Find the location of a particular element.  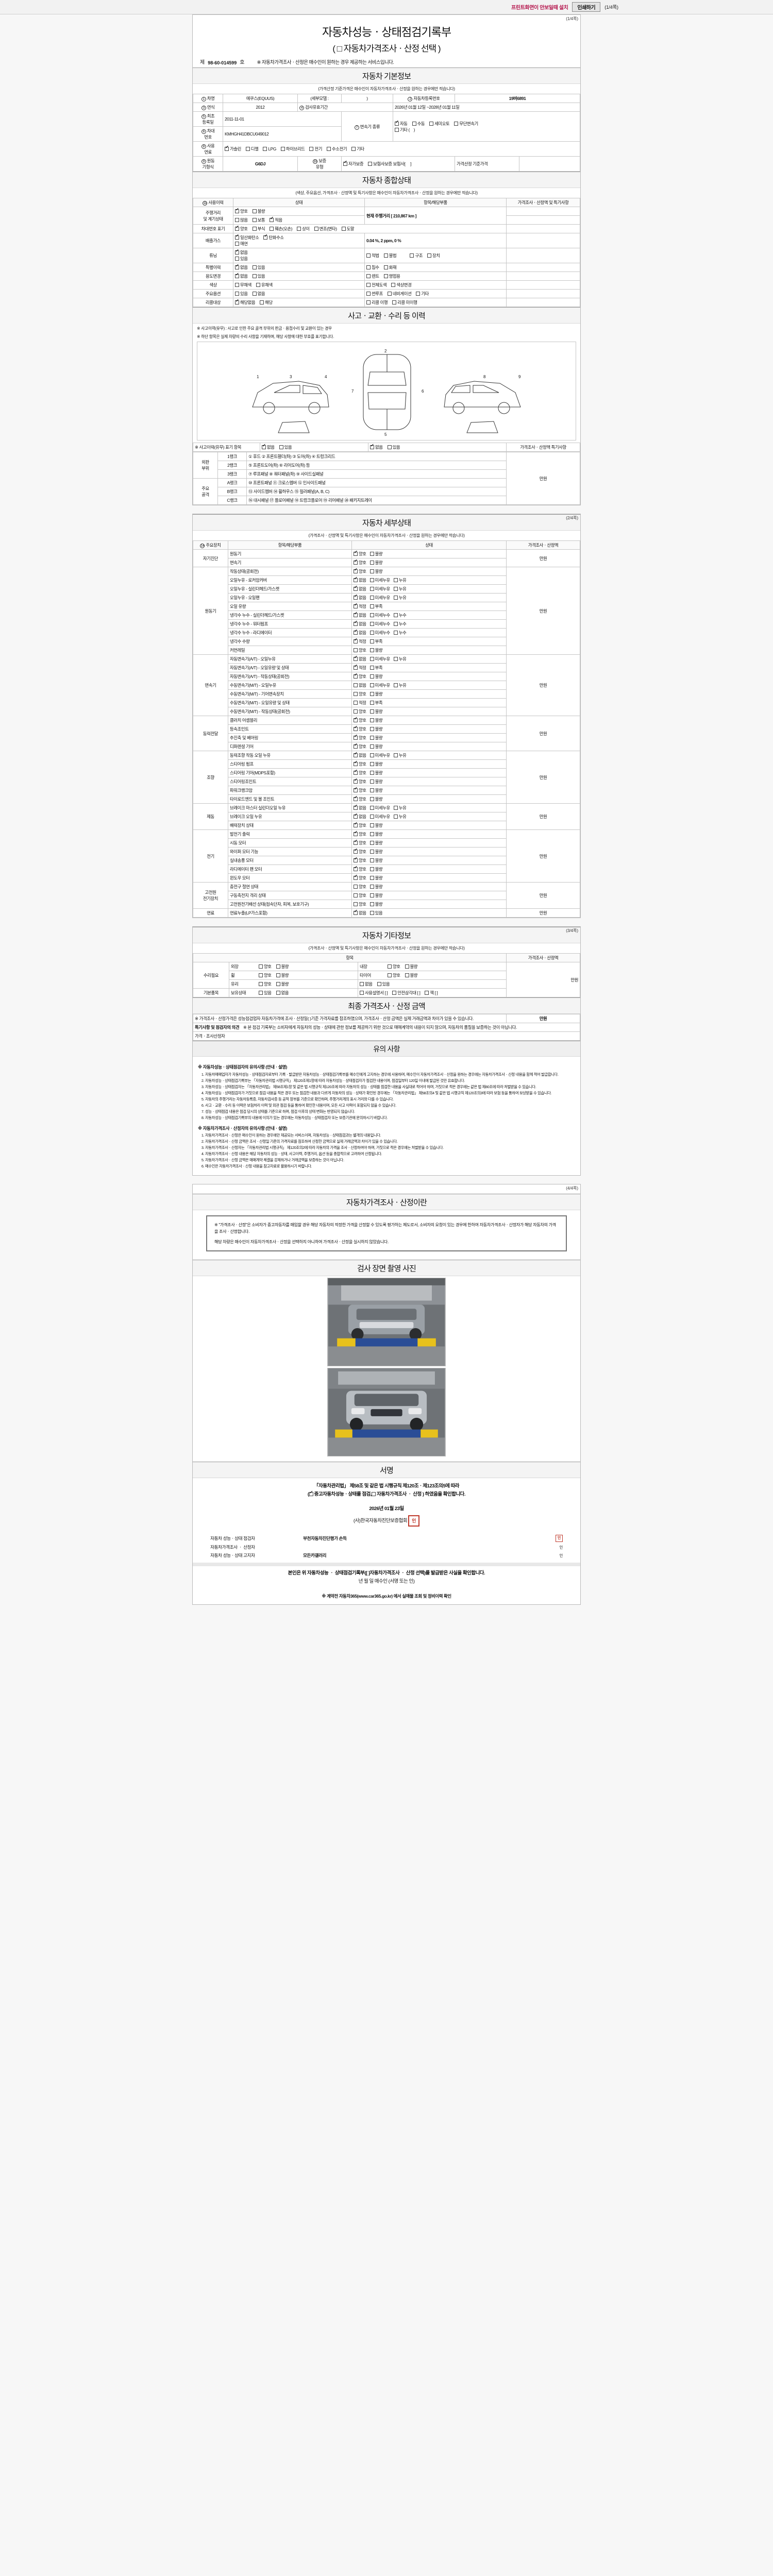

checkbox-d7-0-1: 불량 is located at coordinates (376, 887).